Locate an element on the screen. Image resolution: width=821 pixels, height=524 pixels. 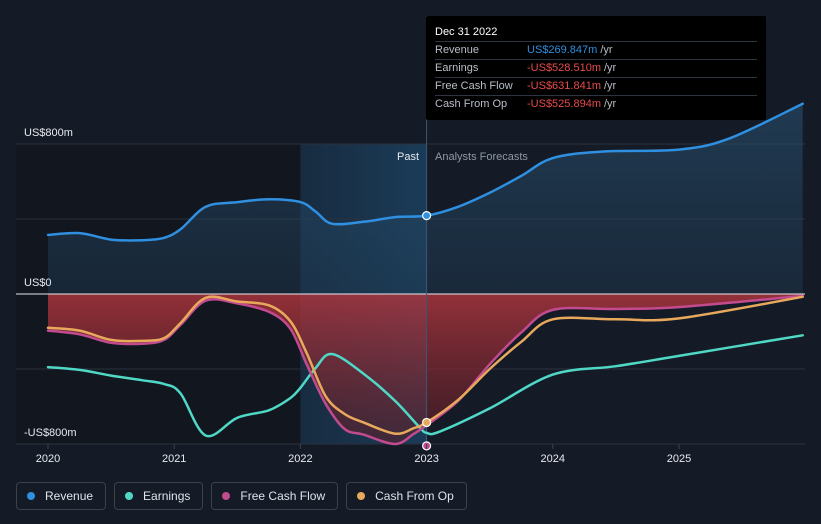
tooltip-value: -US$525.894m is located at coordinates (564, 104).